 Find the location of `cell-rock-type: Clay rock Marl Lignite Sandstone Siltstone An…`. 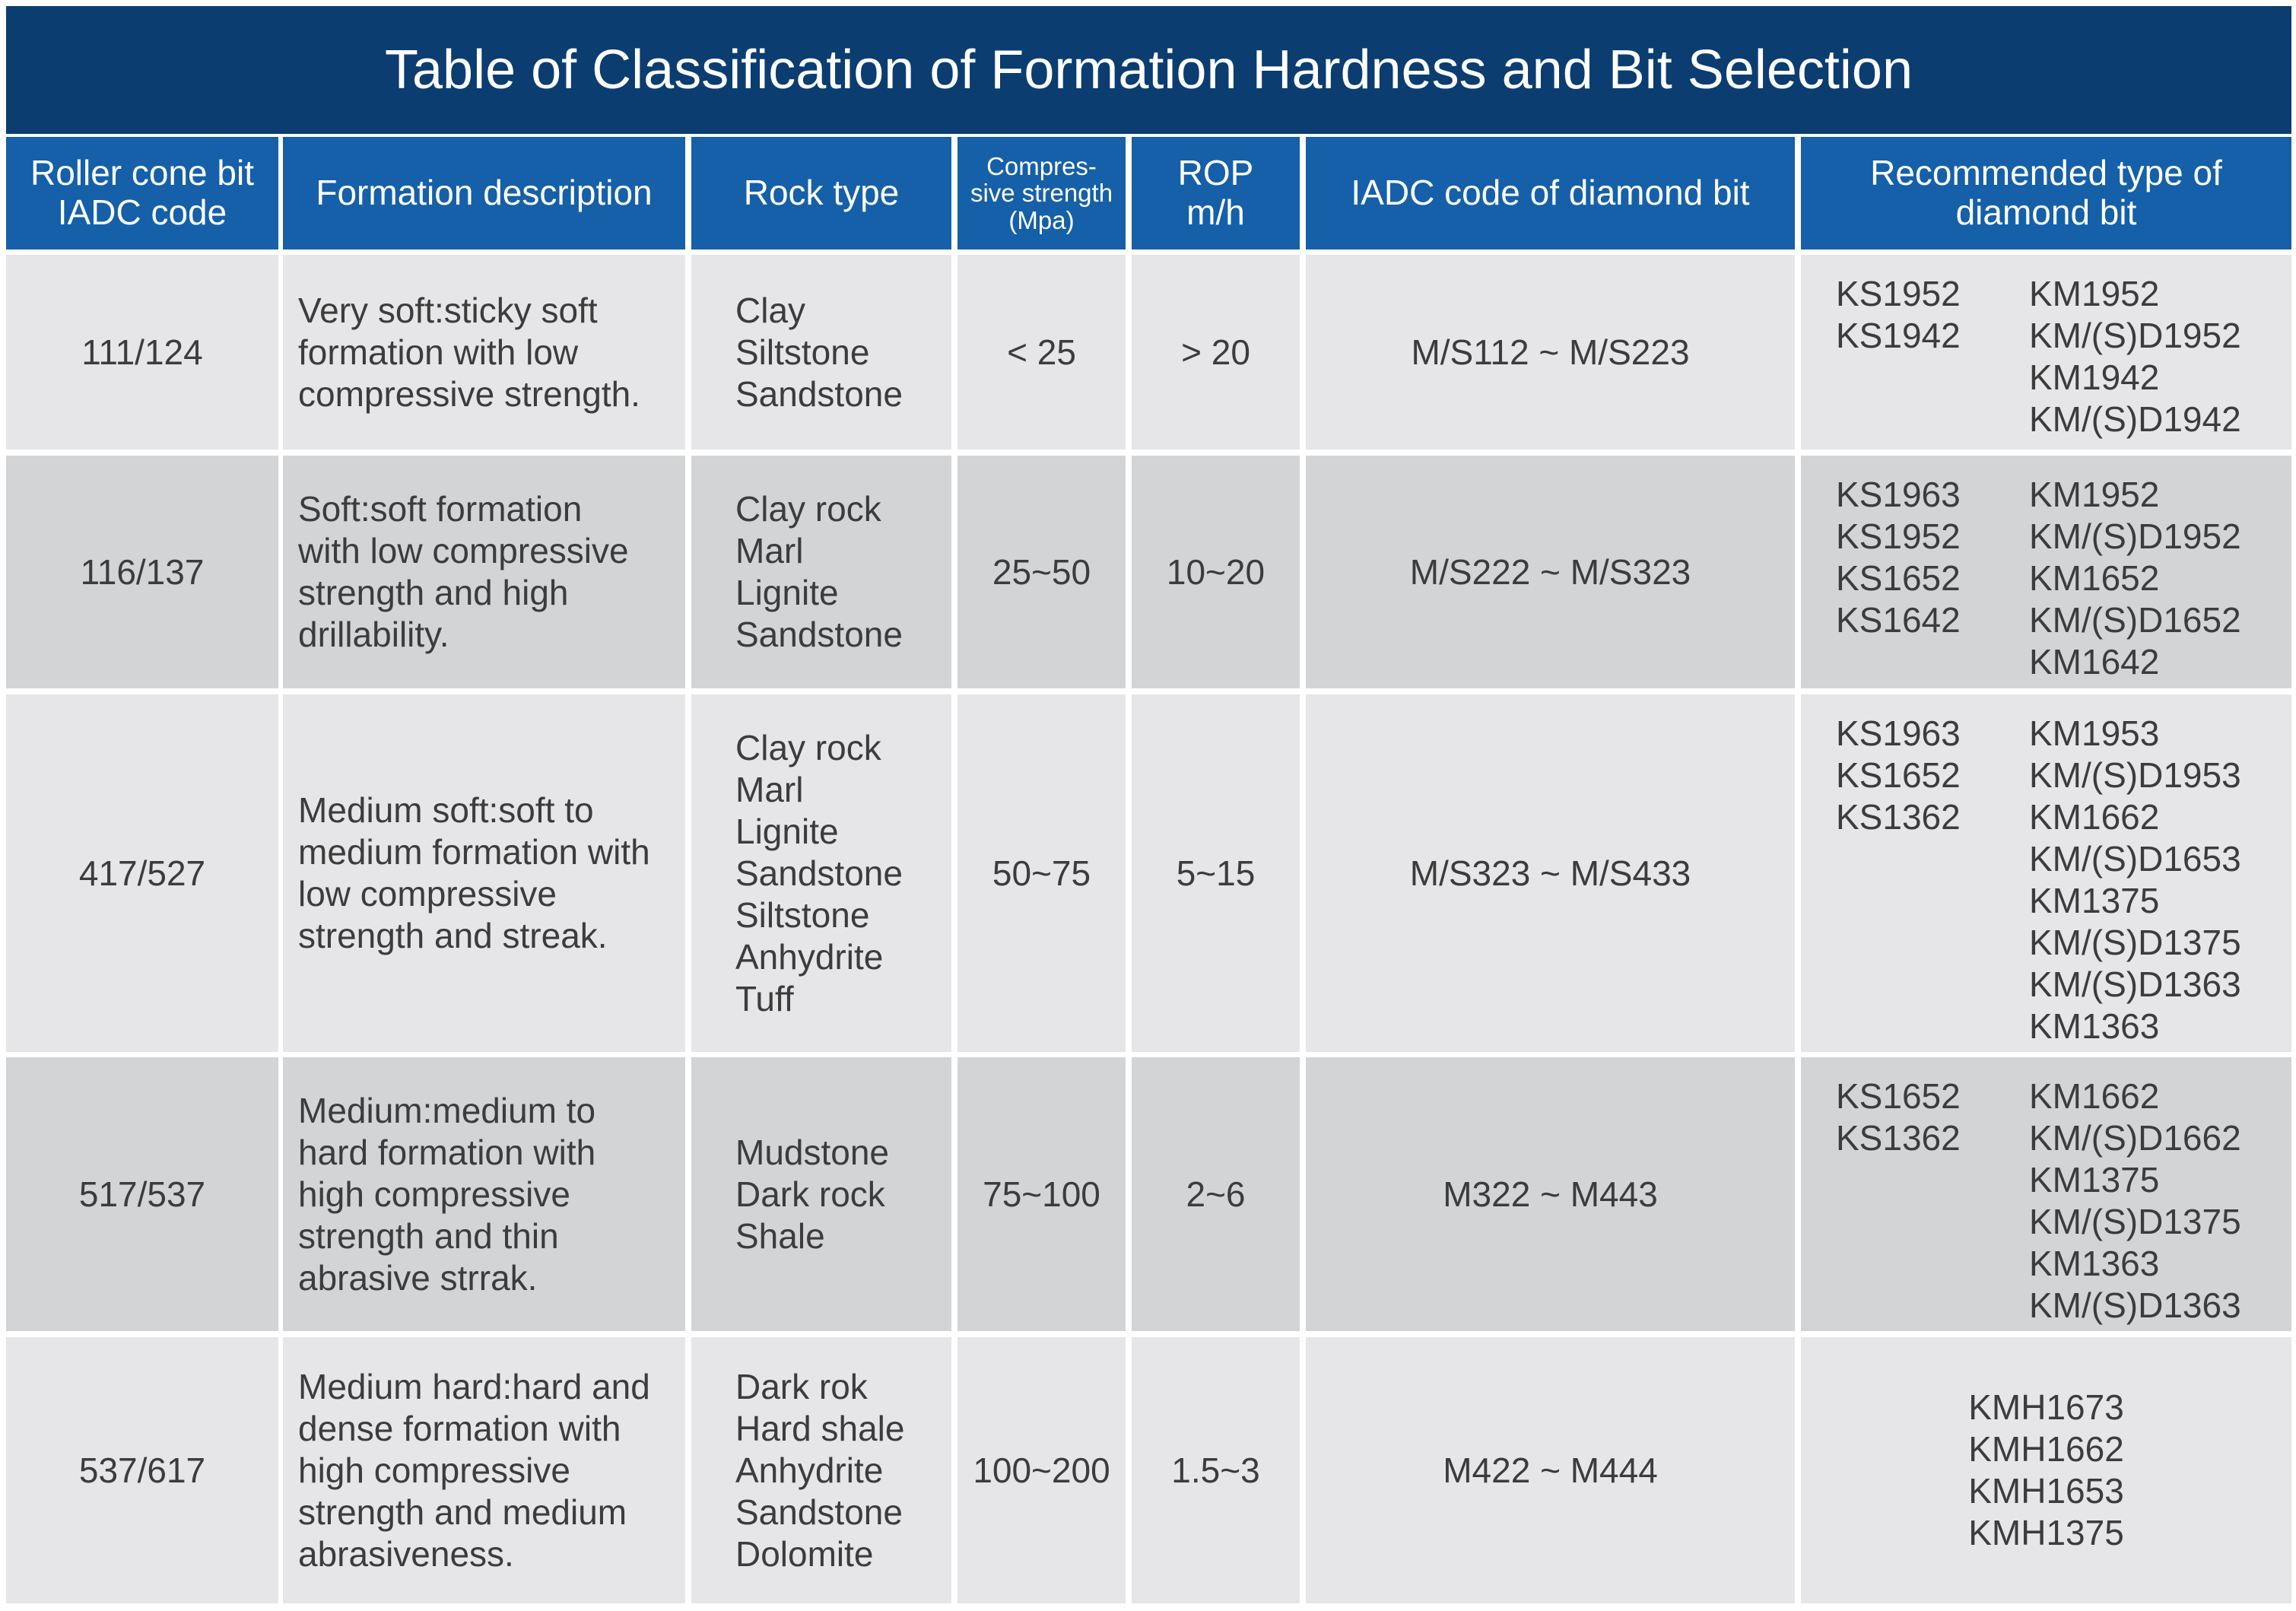

cell-rock-type: Clay rock Marl Lignite Sandstone Siltstone An… is located at coordinates (821, 873).